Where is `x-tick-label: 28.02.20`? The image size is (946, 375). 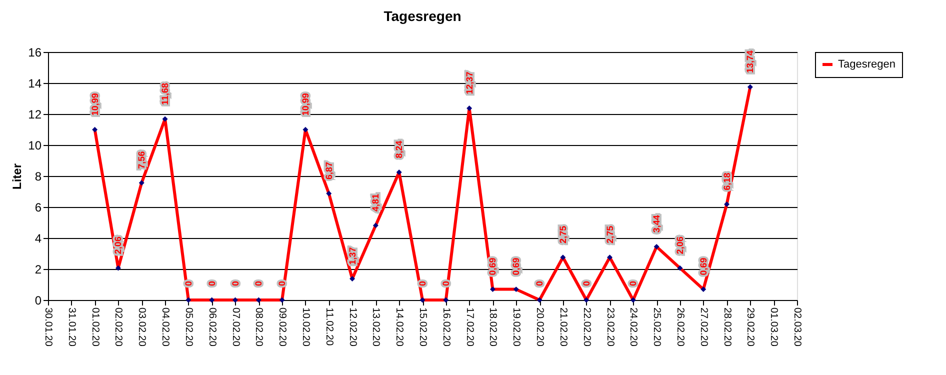
x-tick-label: 28.02.20 is located at coordinates (726, 327).